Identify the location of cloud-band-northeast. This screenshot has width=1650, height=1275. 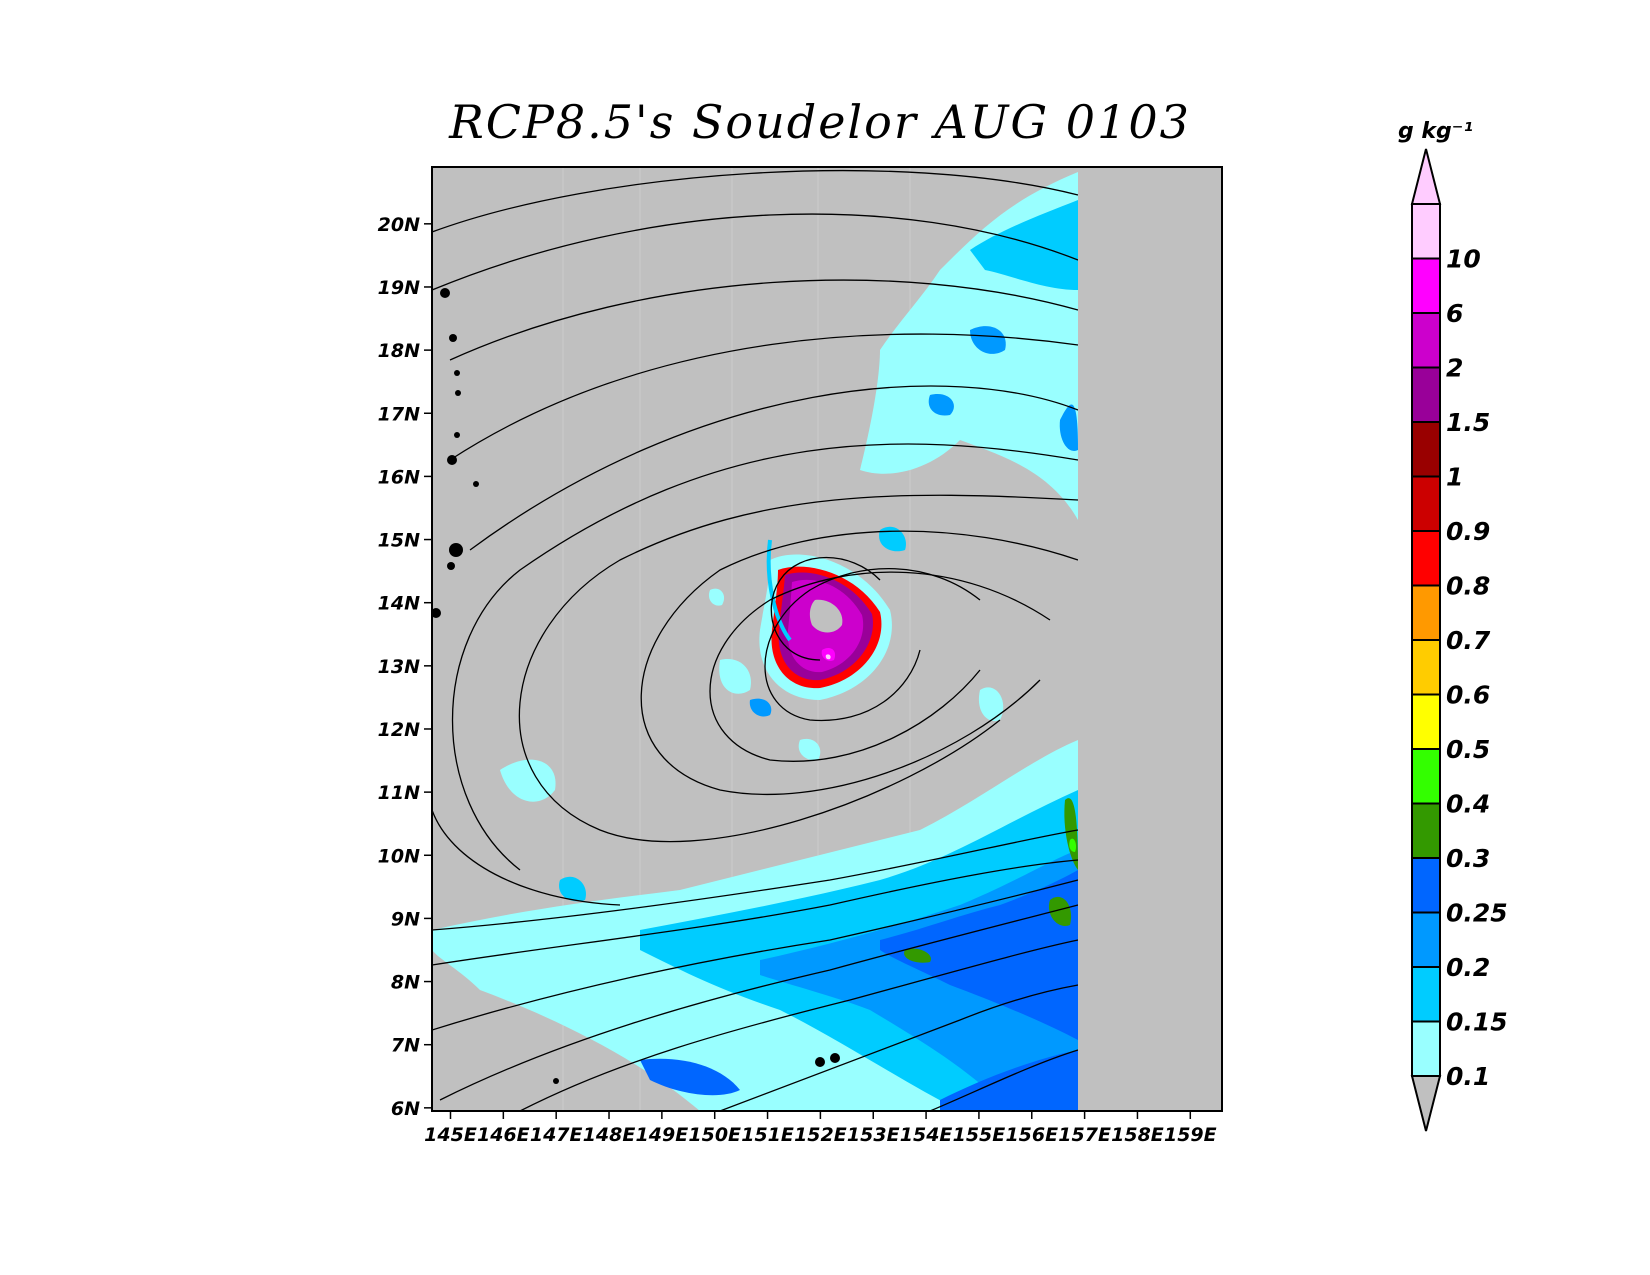
(969, 362).